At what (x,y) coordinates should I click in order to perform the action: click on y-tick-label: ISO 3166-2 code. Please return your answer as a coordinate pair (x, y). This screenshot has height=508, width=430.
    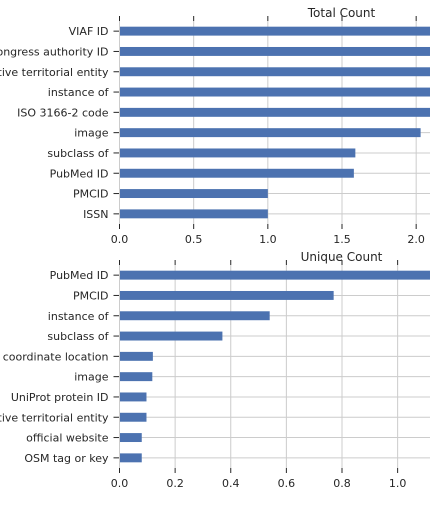
    Looking at the image, I should click on (63, 112).